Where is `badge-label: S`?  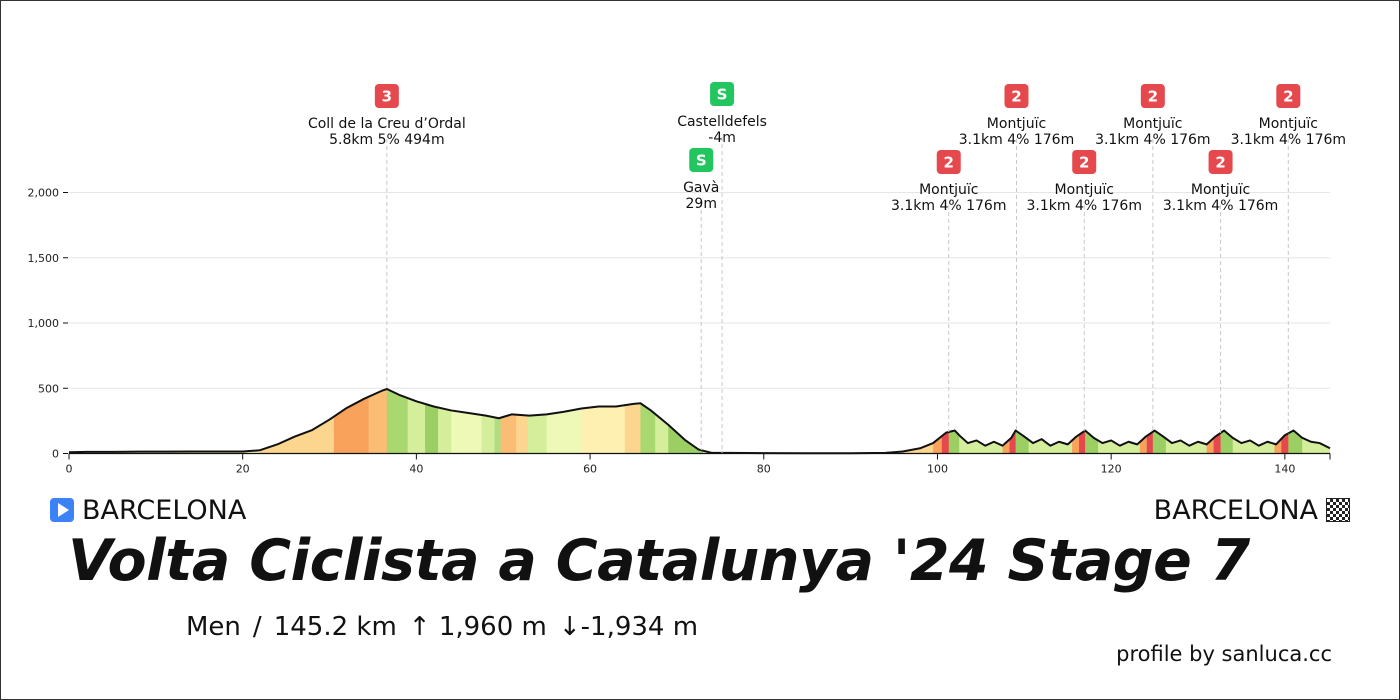 badge-label: S is located at coordinates (701, 161).